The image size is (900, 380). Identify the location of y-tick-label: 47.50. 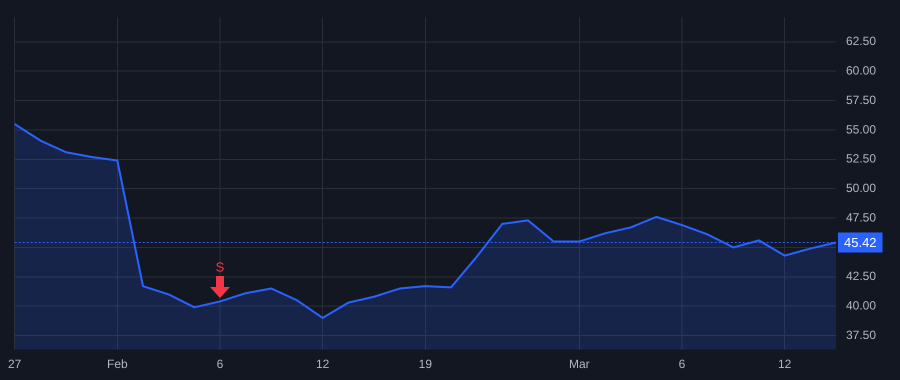
(861, 217).